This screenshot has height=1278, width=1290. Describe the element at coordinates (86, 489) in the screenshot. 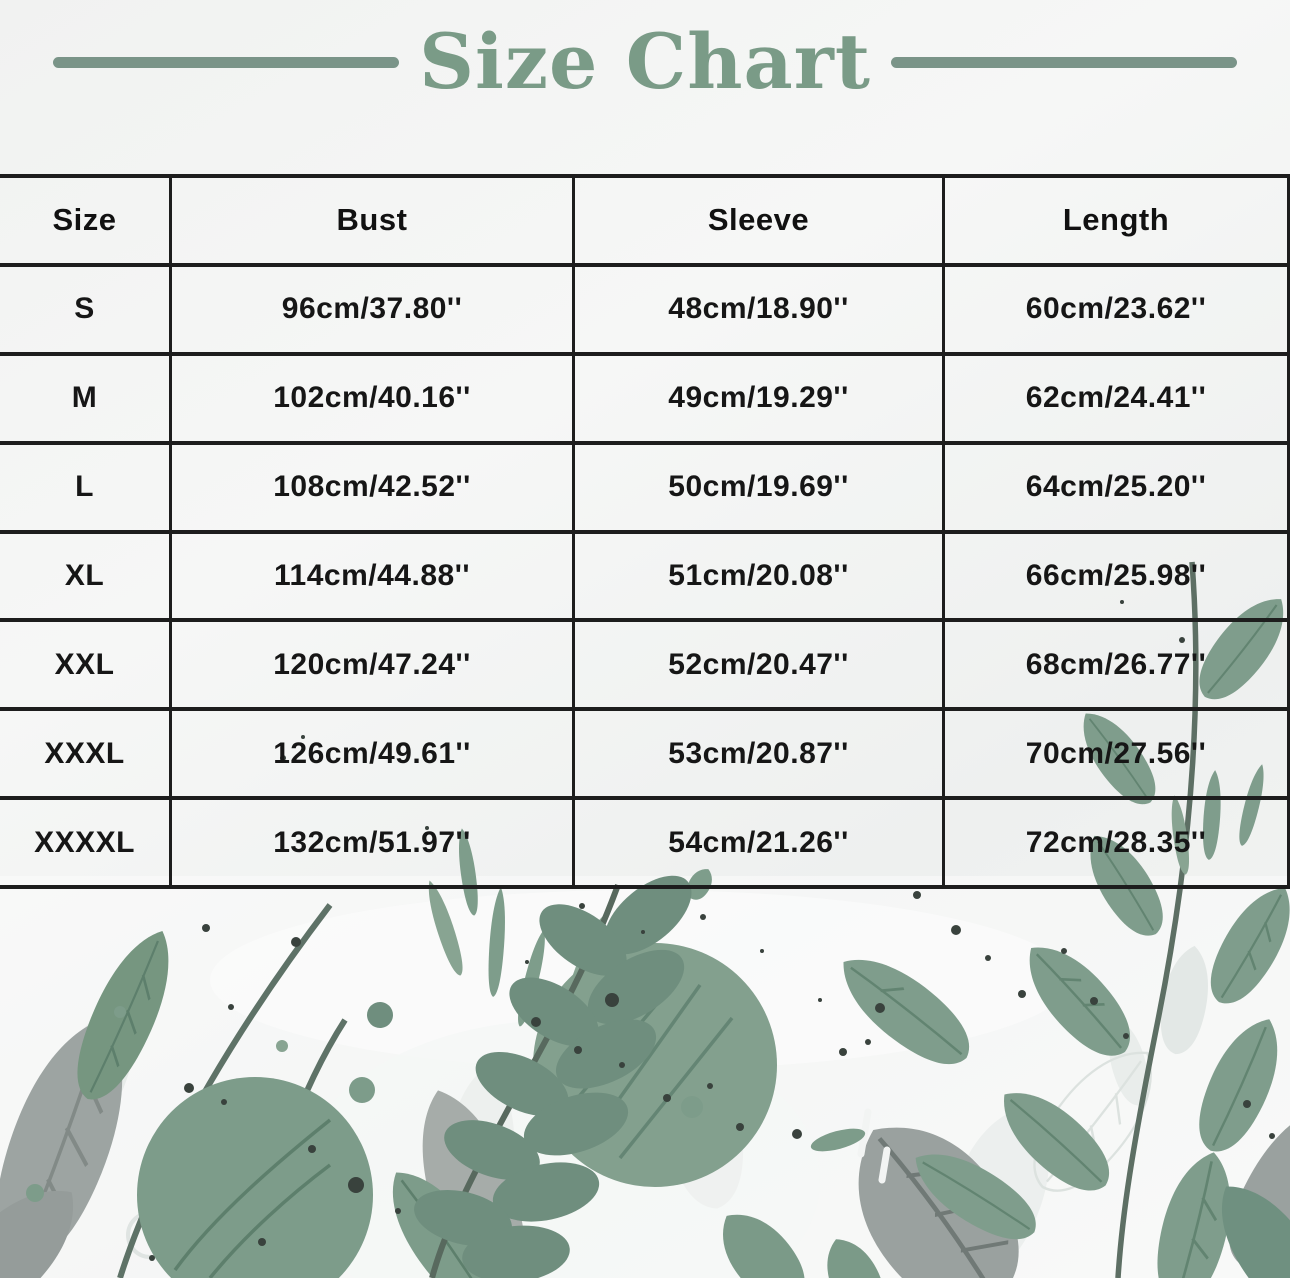

I see `size-label: L` at that location.